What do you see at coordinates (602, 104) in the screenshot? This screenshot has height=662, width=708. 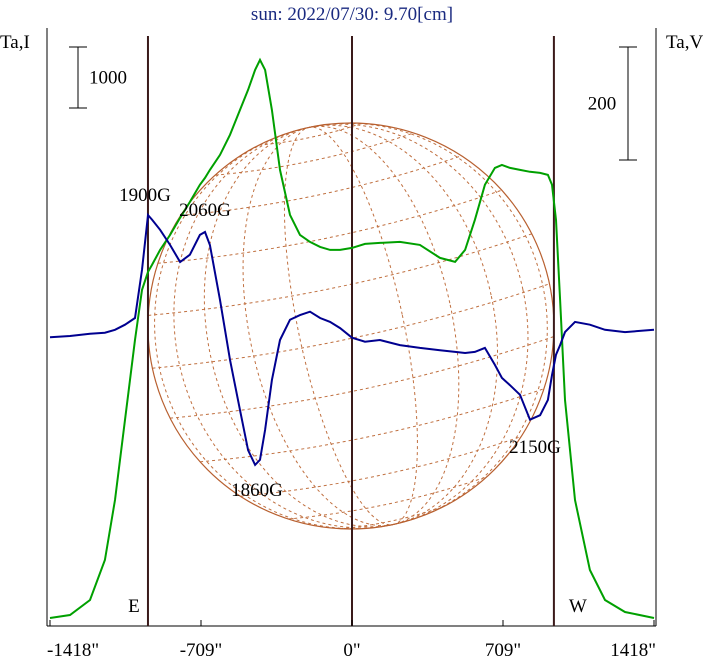 I see `scale-label: 200` at bounding box center [602, 104].